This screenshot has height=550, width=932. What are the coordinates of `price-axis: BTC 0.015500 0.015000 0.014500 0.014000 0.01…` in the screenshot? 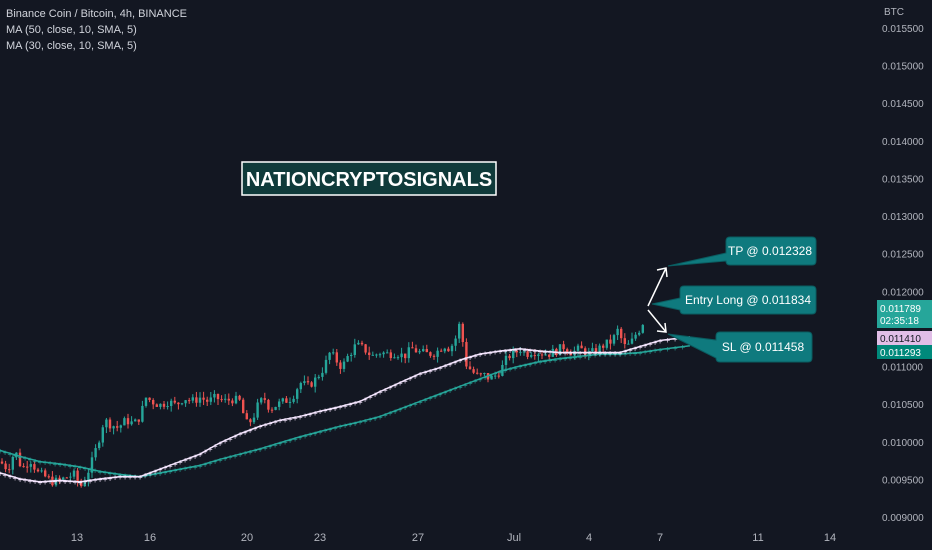 It's located at (903, 265).